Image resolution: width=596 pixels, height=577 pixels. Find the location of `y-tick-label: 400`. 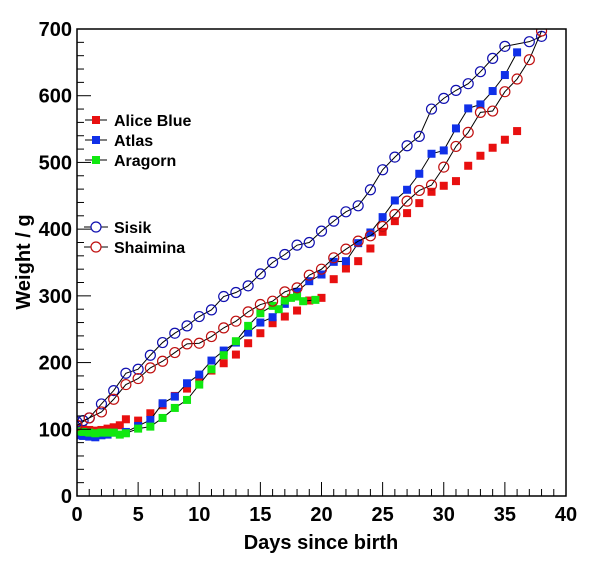

y-tick-label: 400 is located at coordinates (55, 230).